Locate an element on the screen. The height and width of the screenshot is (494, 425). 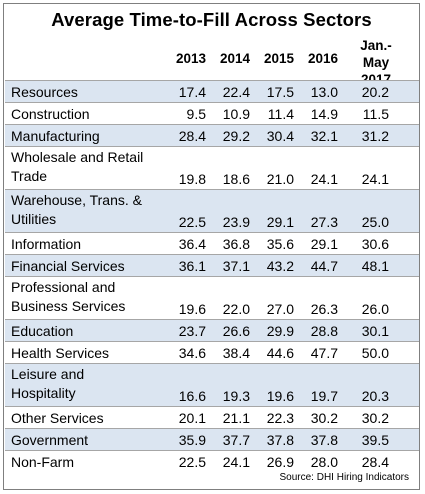
table-cell: 47.7 is located at coordinates (324, 353).